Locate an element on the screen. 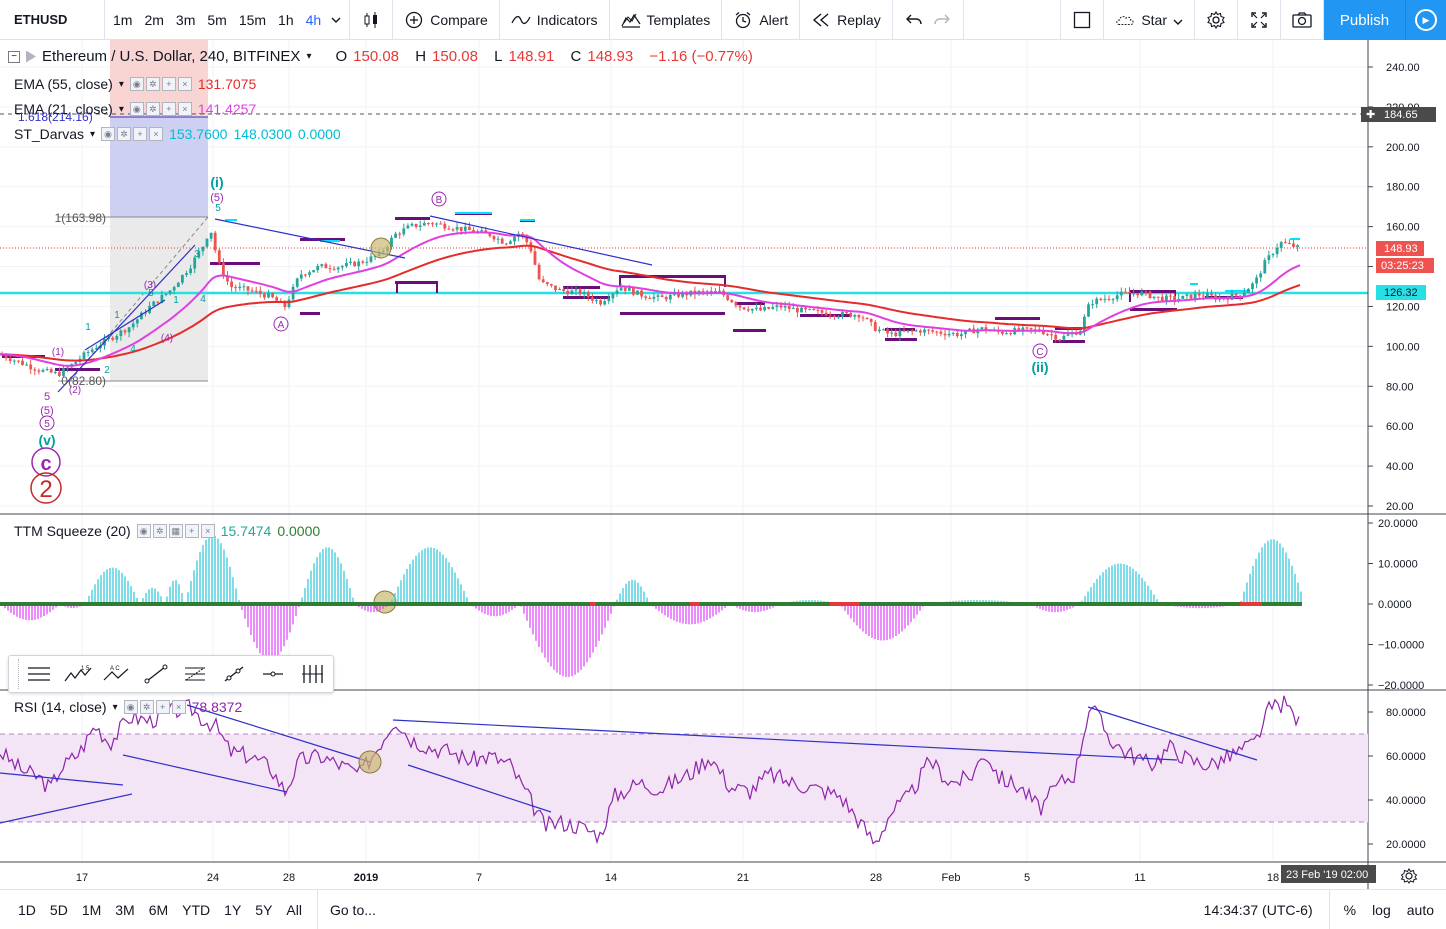 This screenshot has height=929, width=1446. alert-button: Alert is located at coordinates (761, 20).